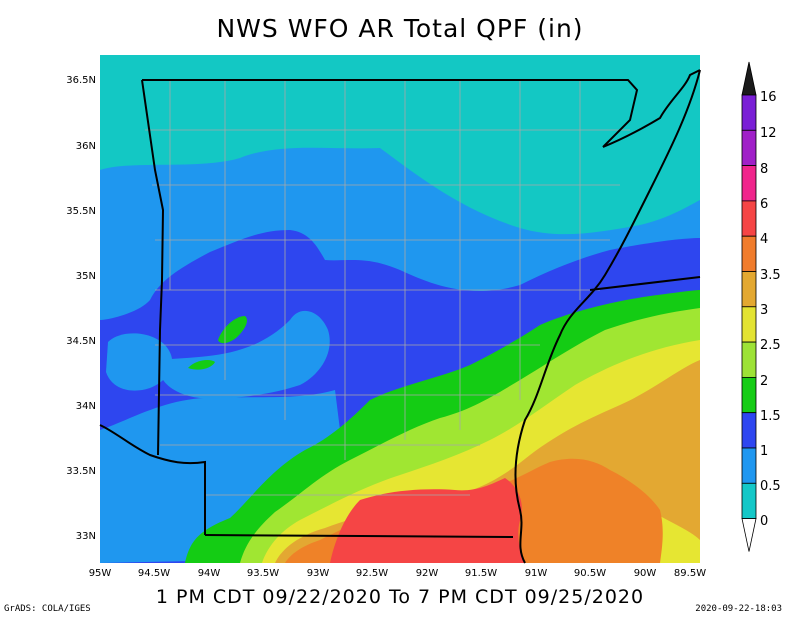 This screenshot has height=618, width=800. Describe the element at coordinates (85, 276) in the screenshot. I see `lat-label: 35N` at that location.